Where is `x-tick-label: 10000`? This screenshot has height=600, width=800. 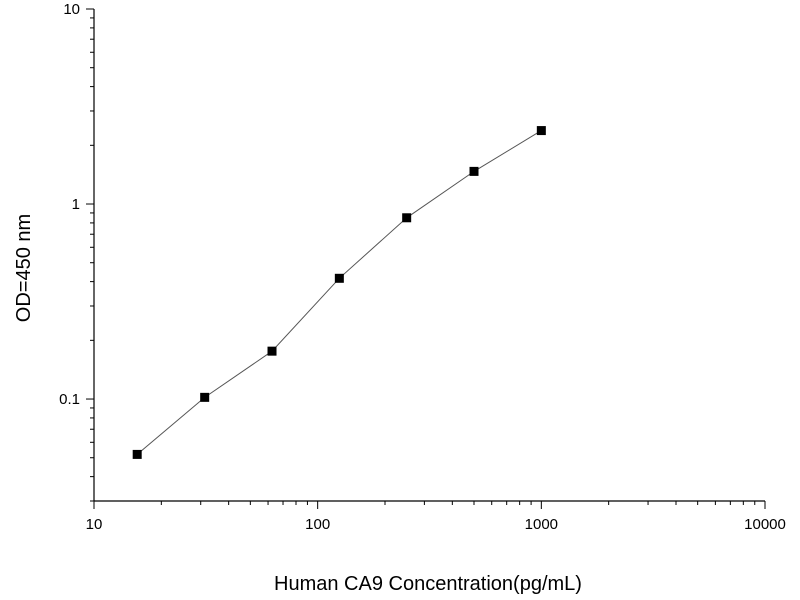 x-tick-label: 10000 is located at coordinates (765, 524).